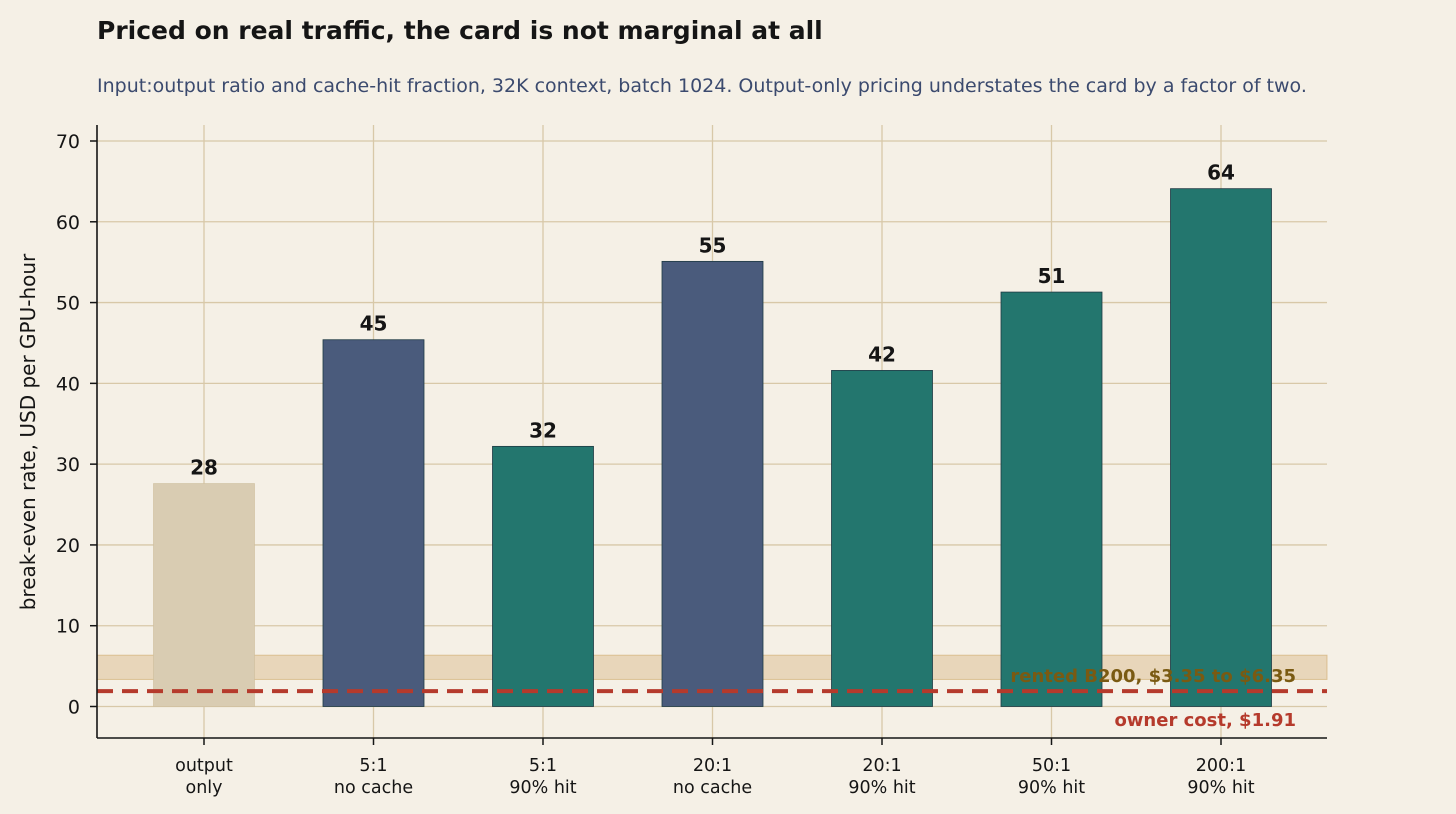  Describe the element at coordinates (374, 324) in the screenshot. I see `bar-value-label: 45` at that location.